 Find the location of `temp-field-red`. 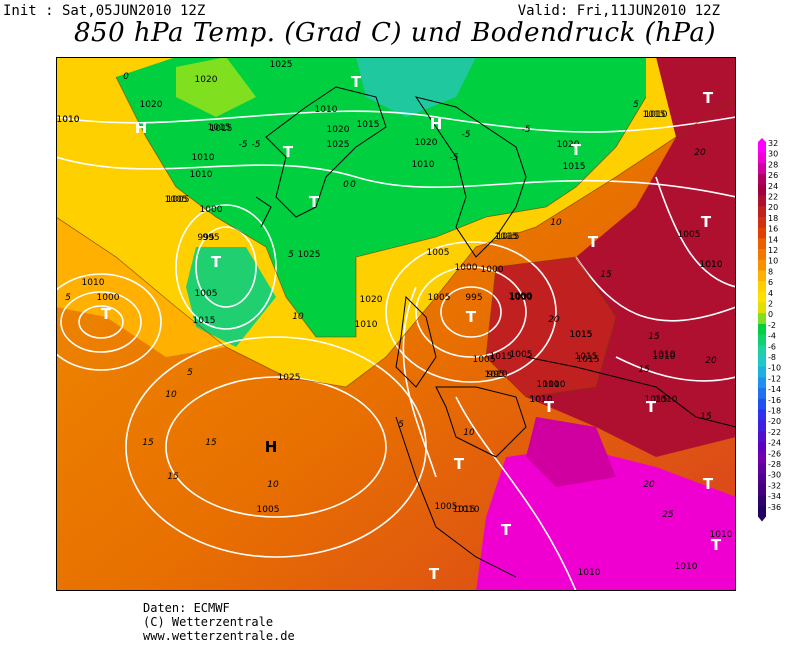

temp-field-red is located at coordinates (551, 327).